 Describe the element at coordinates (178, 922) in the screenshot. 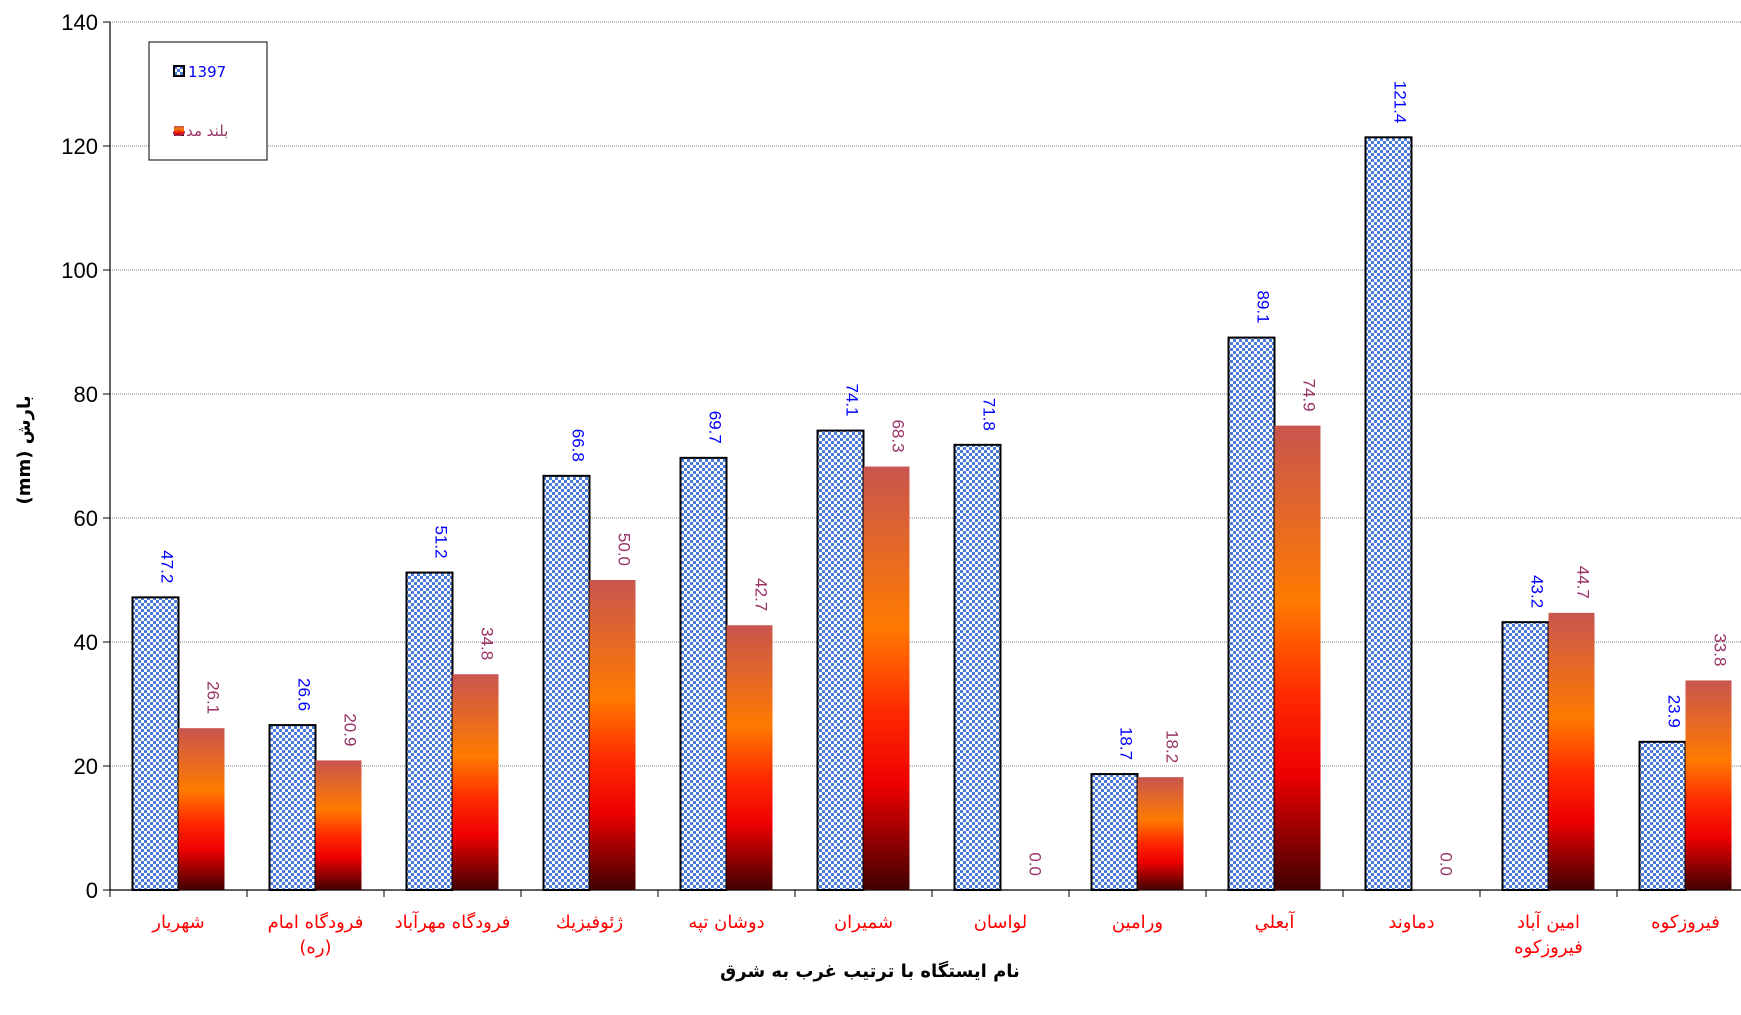

I see `category-label: شهريار` at that location.